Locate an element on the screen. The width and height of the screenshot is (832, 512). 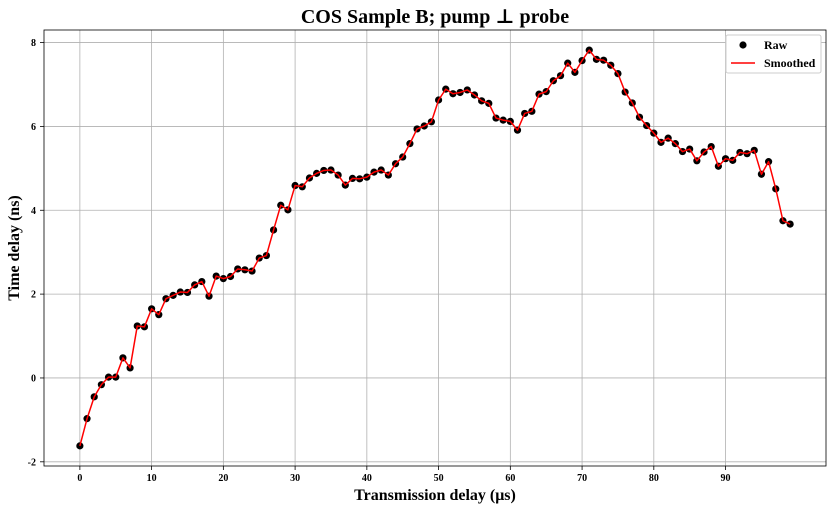
x-tick-label: 40 is located at coordinates (367, 478).